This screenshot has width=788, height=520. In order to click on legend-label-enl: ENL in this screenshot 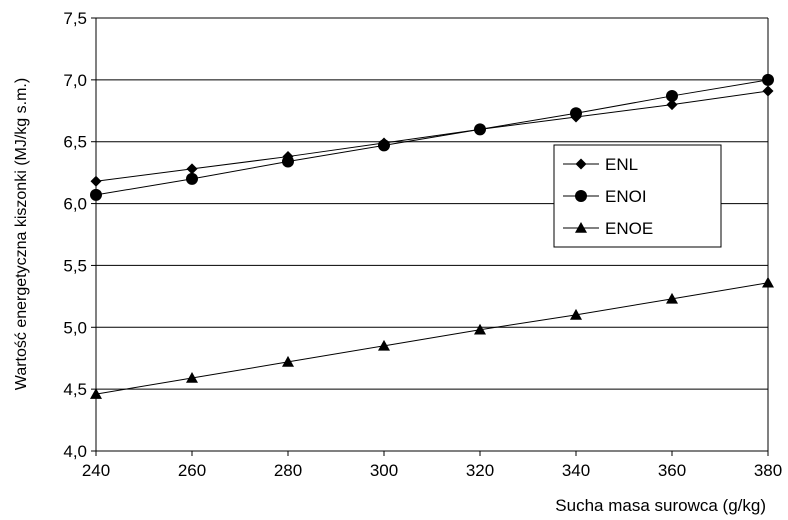, I will do `click(621, 164)`.